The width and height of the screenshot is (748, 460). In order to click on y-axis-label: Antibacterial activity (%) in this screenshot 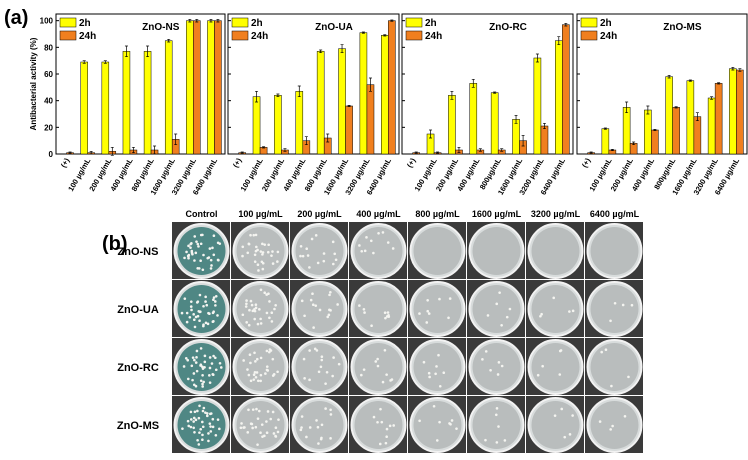, I will do `click(33, 83)`.